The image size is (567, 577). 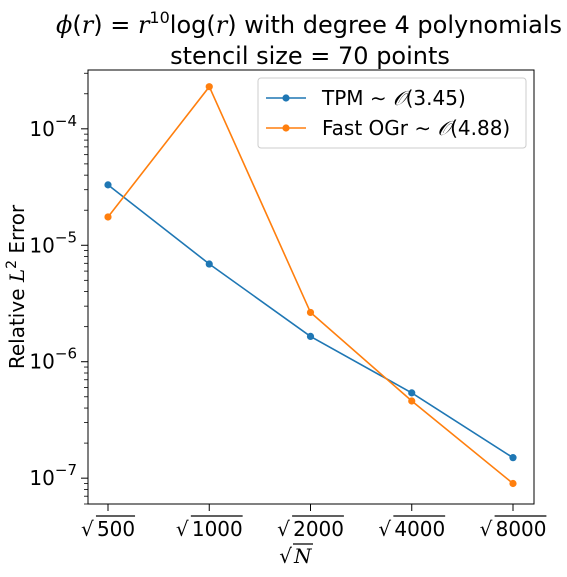 What do you see at coordinates (231, 25) in the screenshot?
I see `title-log-close: )` at bounding box center [231, 25].